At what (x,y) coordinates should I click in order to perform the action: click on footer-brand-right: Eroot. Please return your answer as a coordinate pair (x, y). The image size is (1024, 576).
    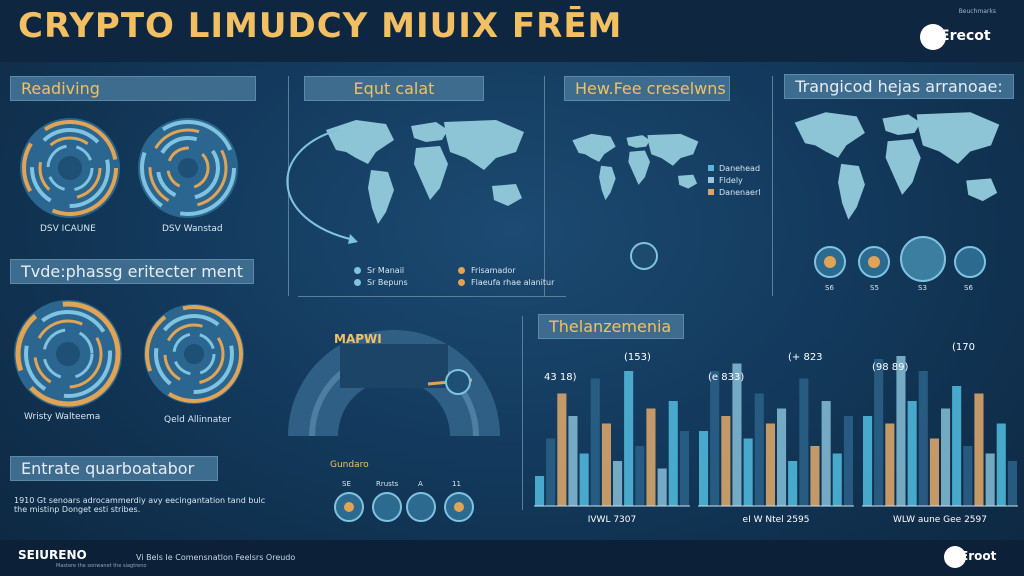
    Looking at the image, I should click on (978, 556).